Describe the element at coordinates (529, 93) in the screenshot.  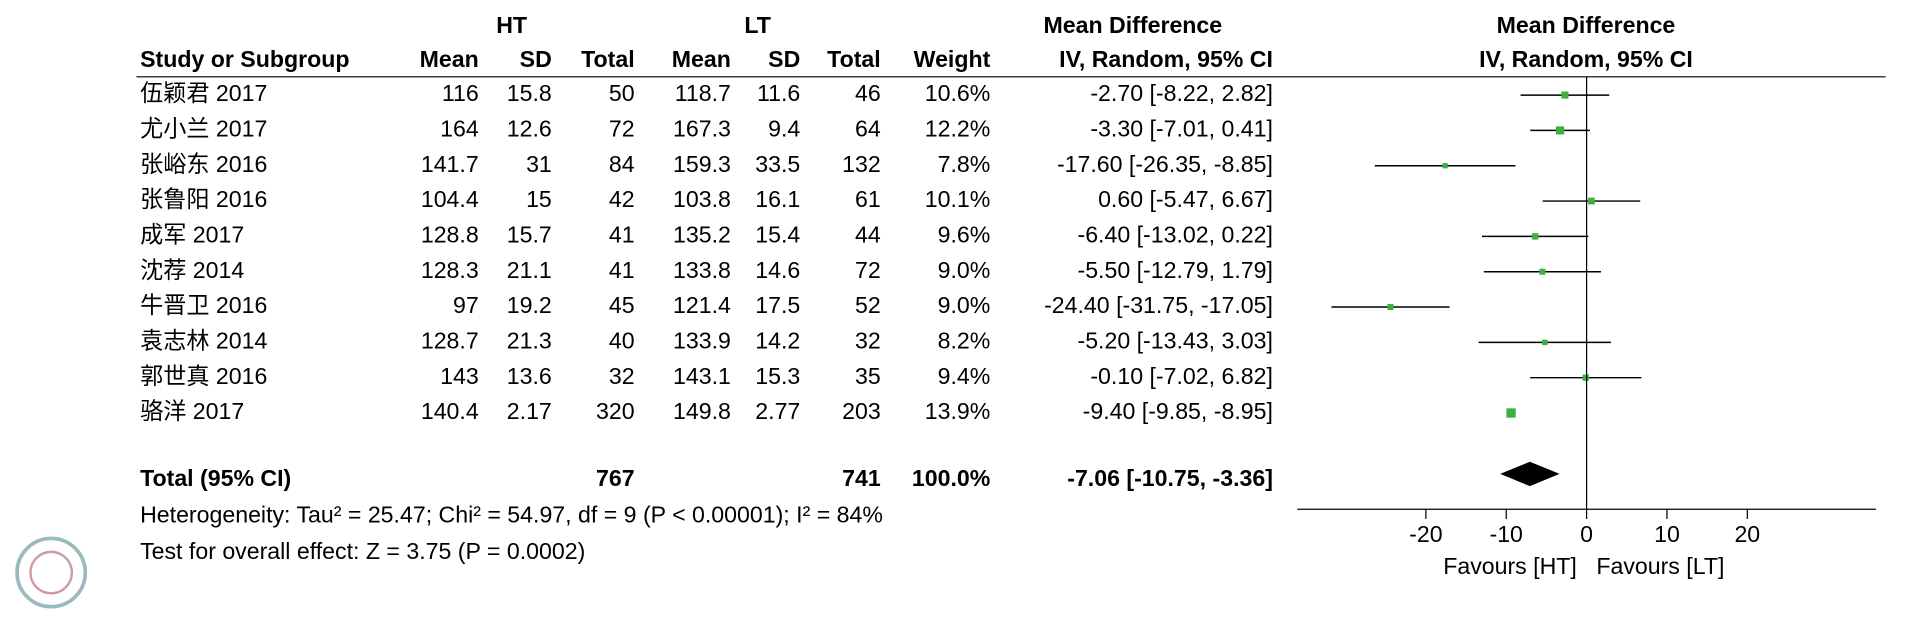
I see `table-cell: 15.8` at that location.